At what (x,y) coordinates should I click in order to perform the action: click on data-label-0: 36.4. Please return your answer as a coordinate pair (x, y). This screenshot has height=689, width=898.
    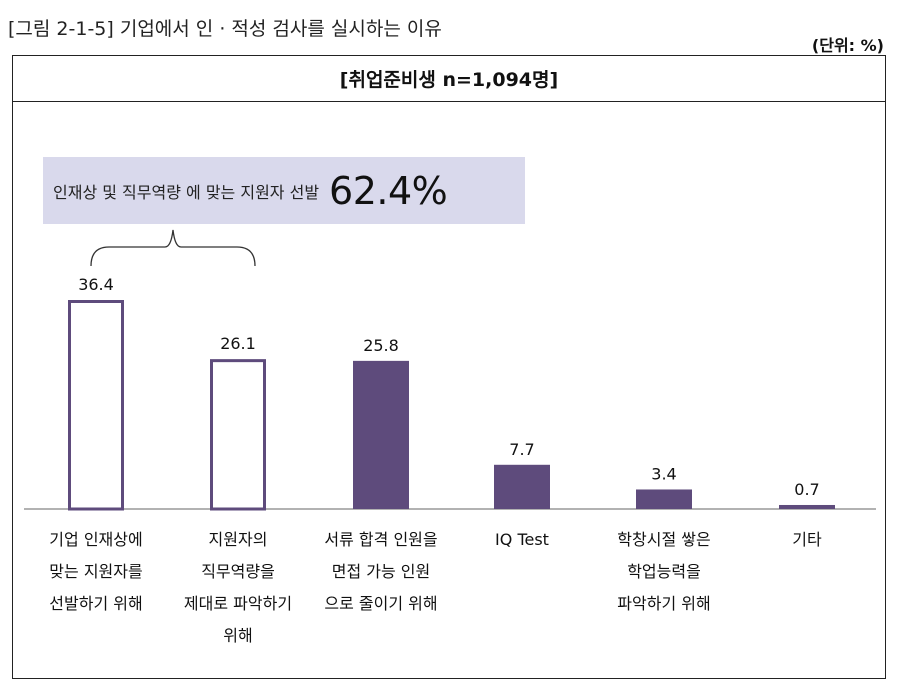
    Looking at the image, I should click on (96, 284).